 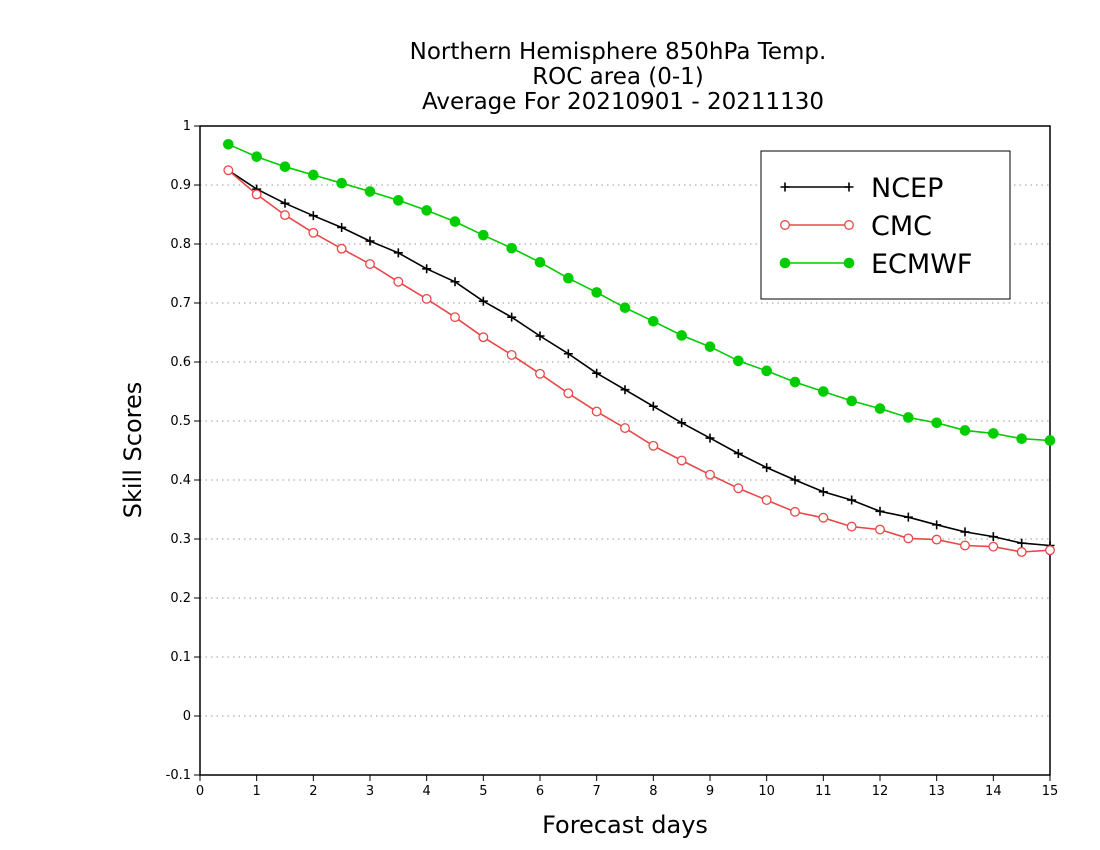 What do you see at coordinates (1050, 791) in the screenshot?
I see `x-tick-label: 15` at bounding box center [1050, 791].